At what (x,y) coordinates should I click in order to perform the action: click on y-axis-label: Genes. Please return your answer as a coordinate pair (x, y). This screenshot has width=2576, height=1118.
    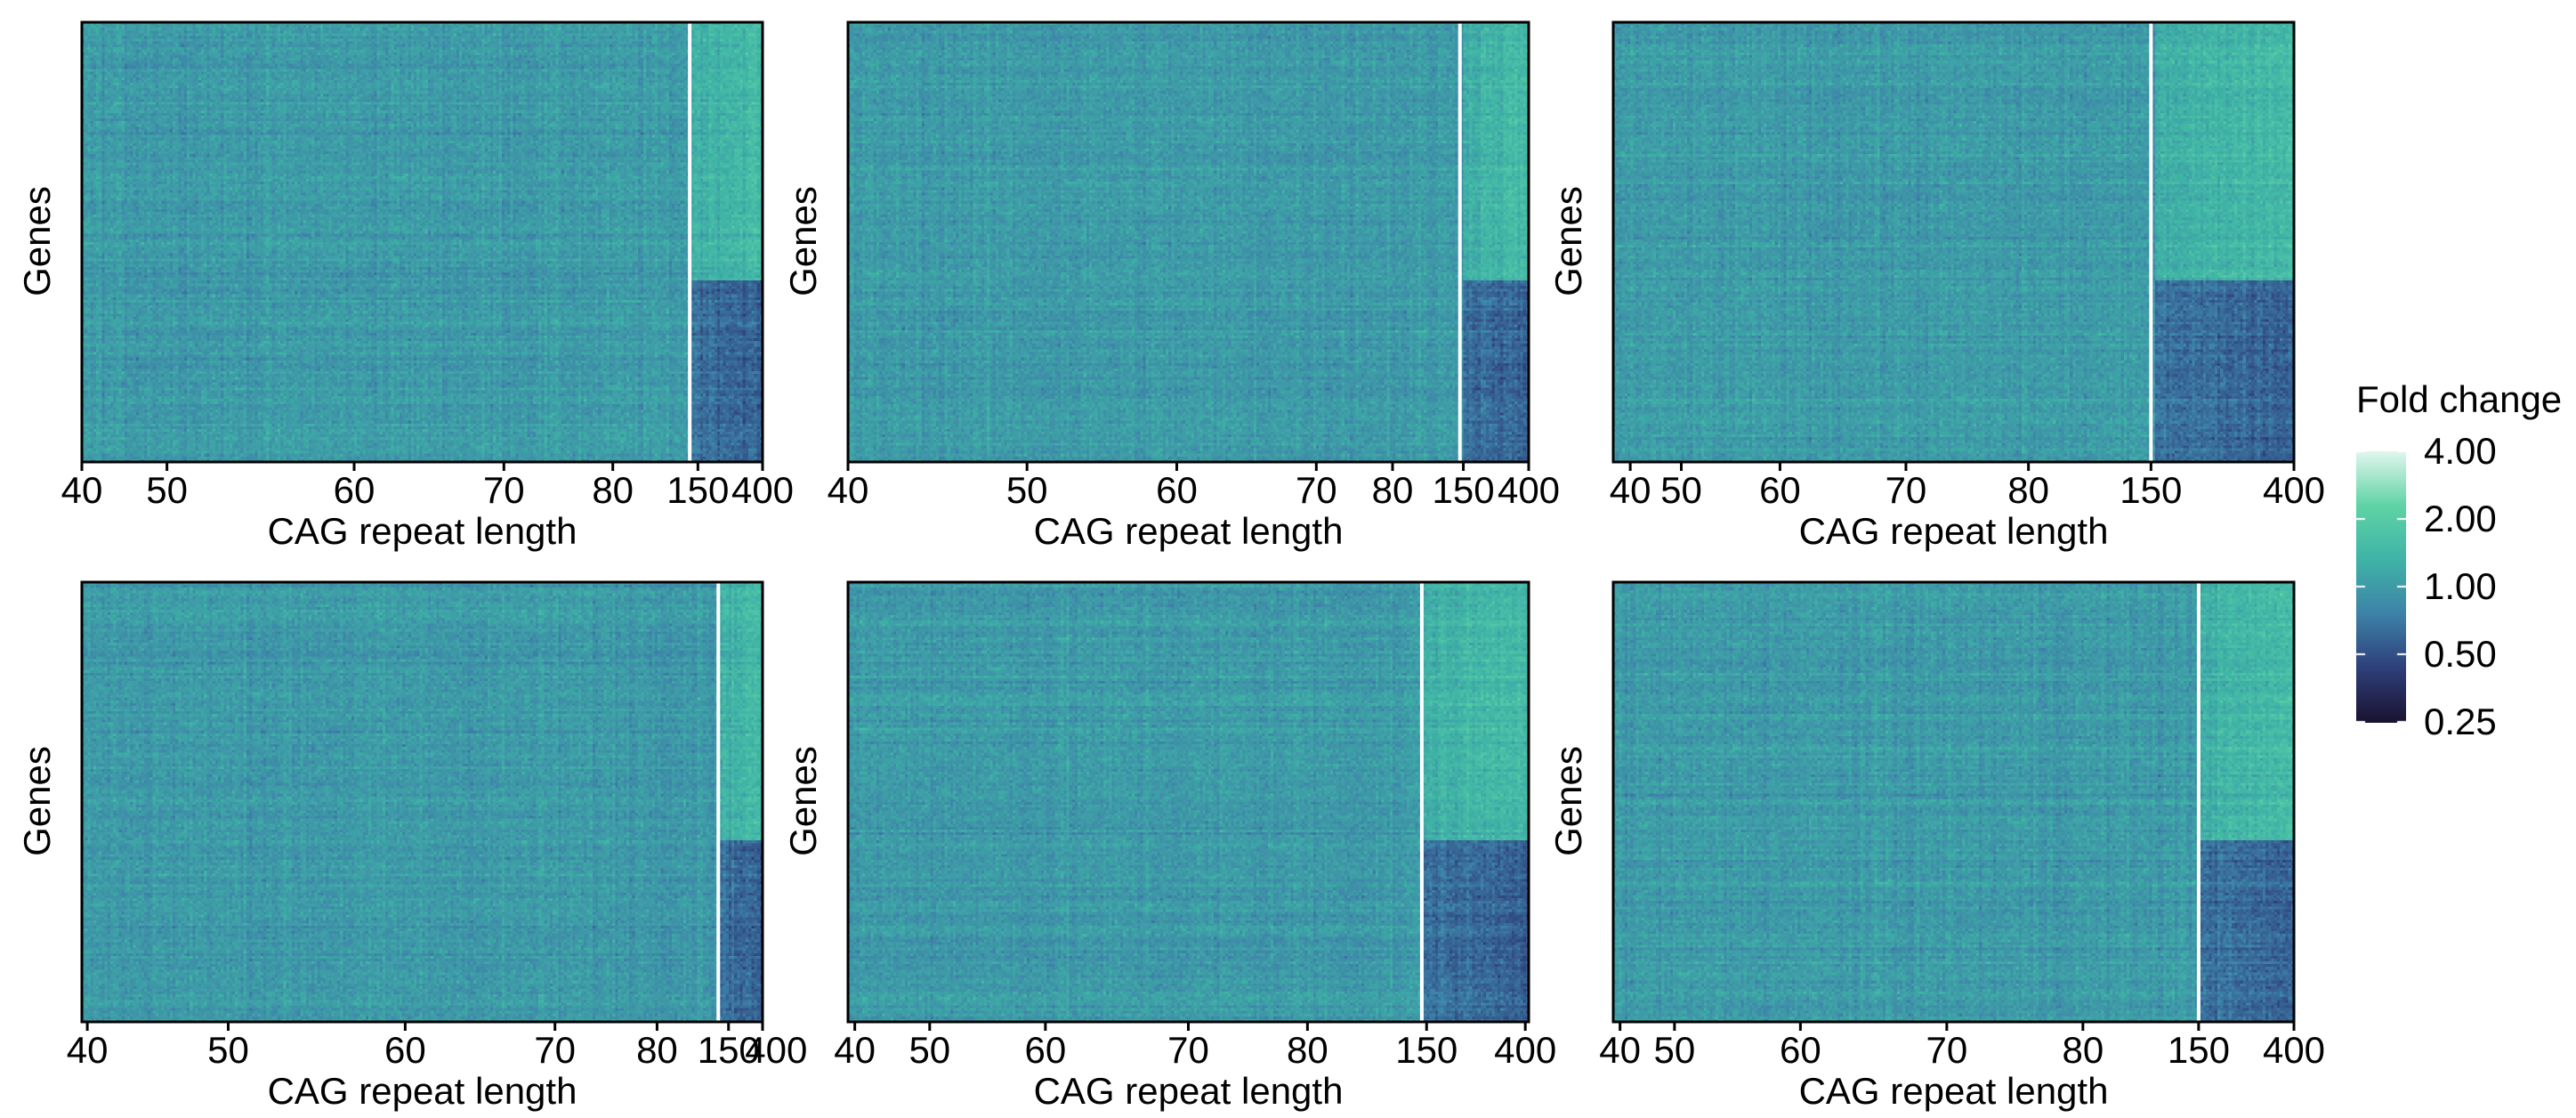
    Looking at the image, I should click on (1568, 801).